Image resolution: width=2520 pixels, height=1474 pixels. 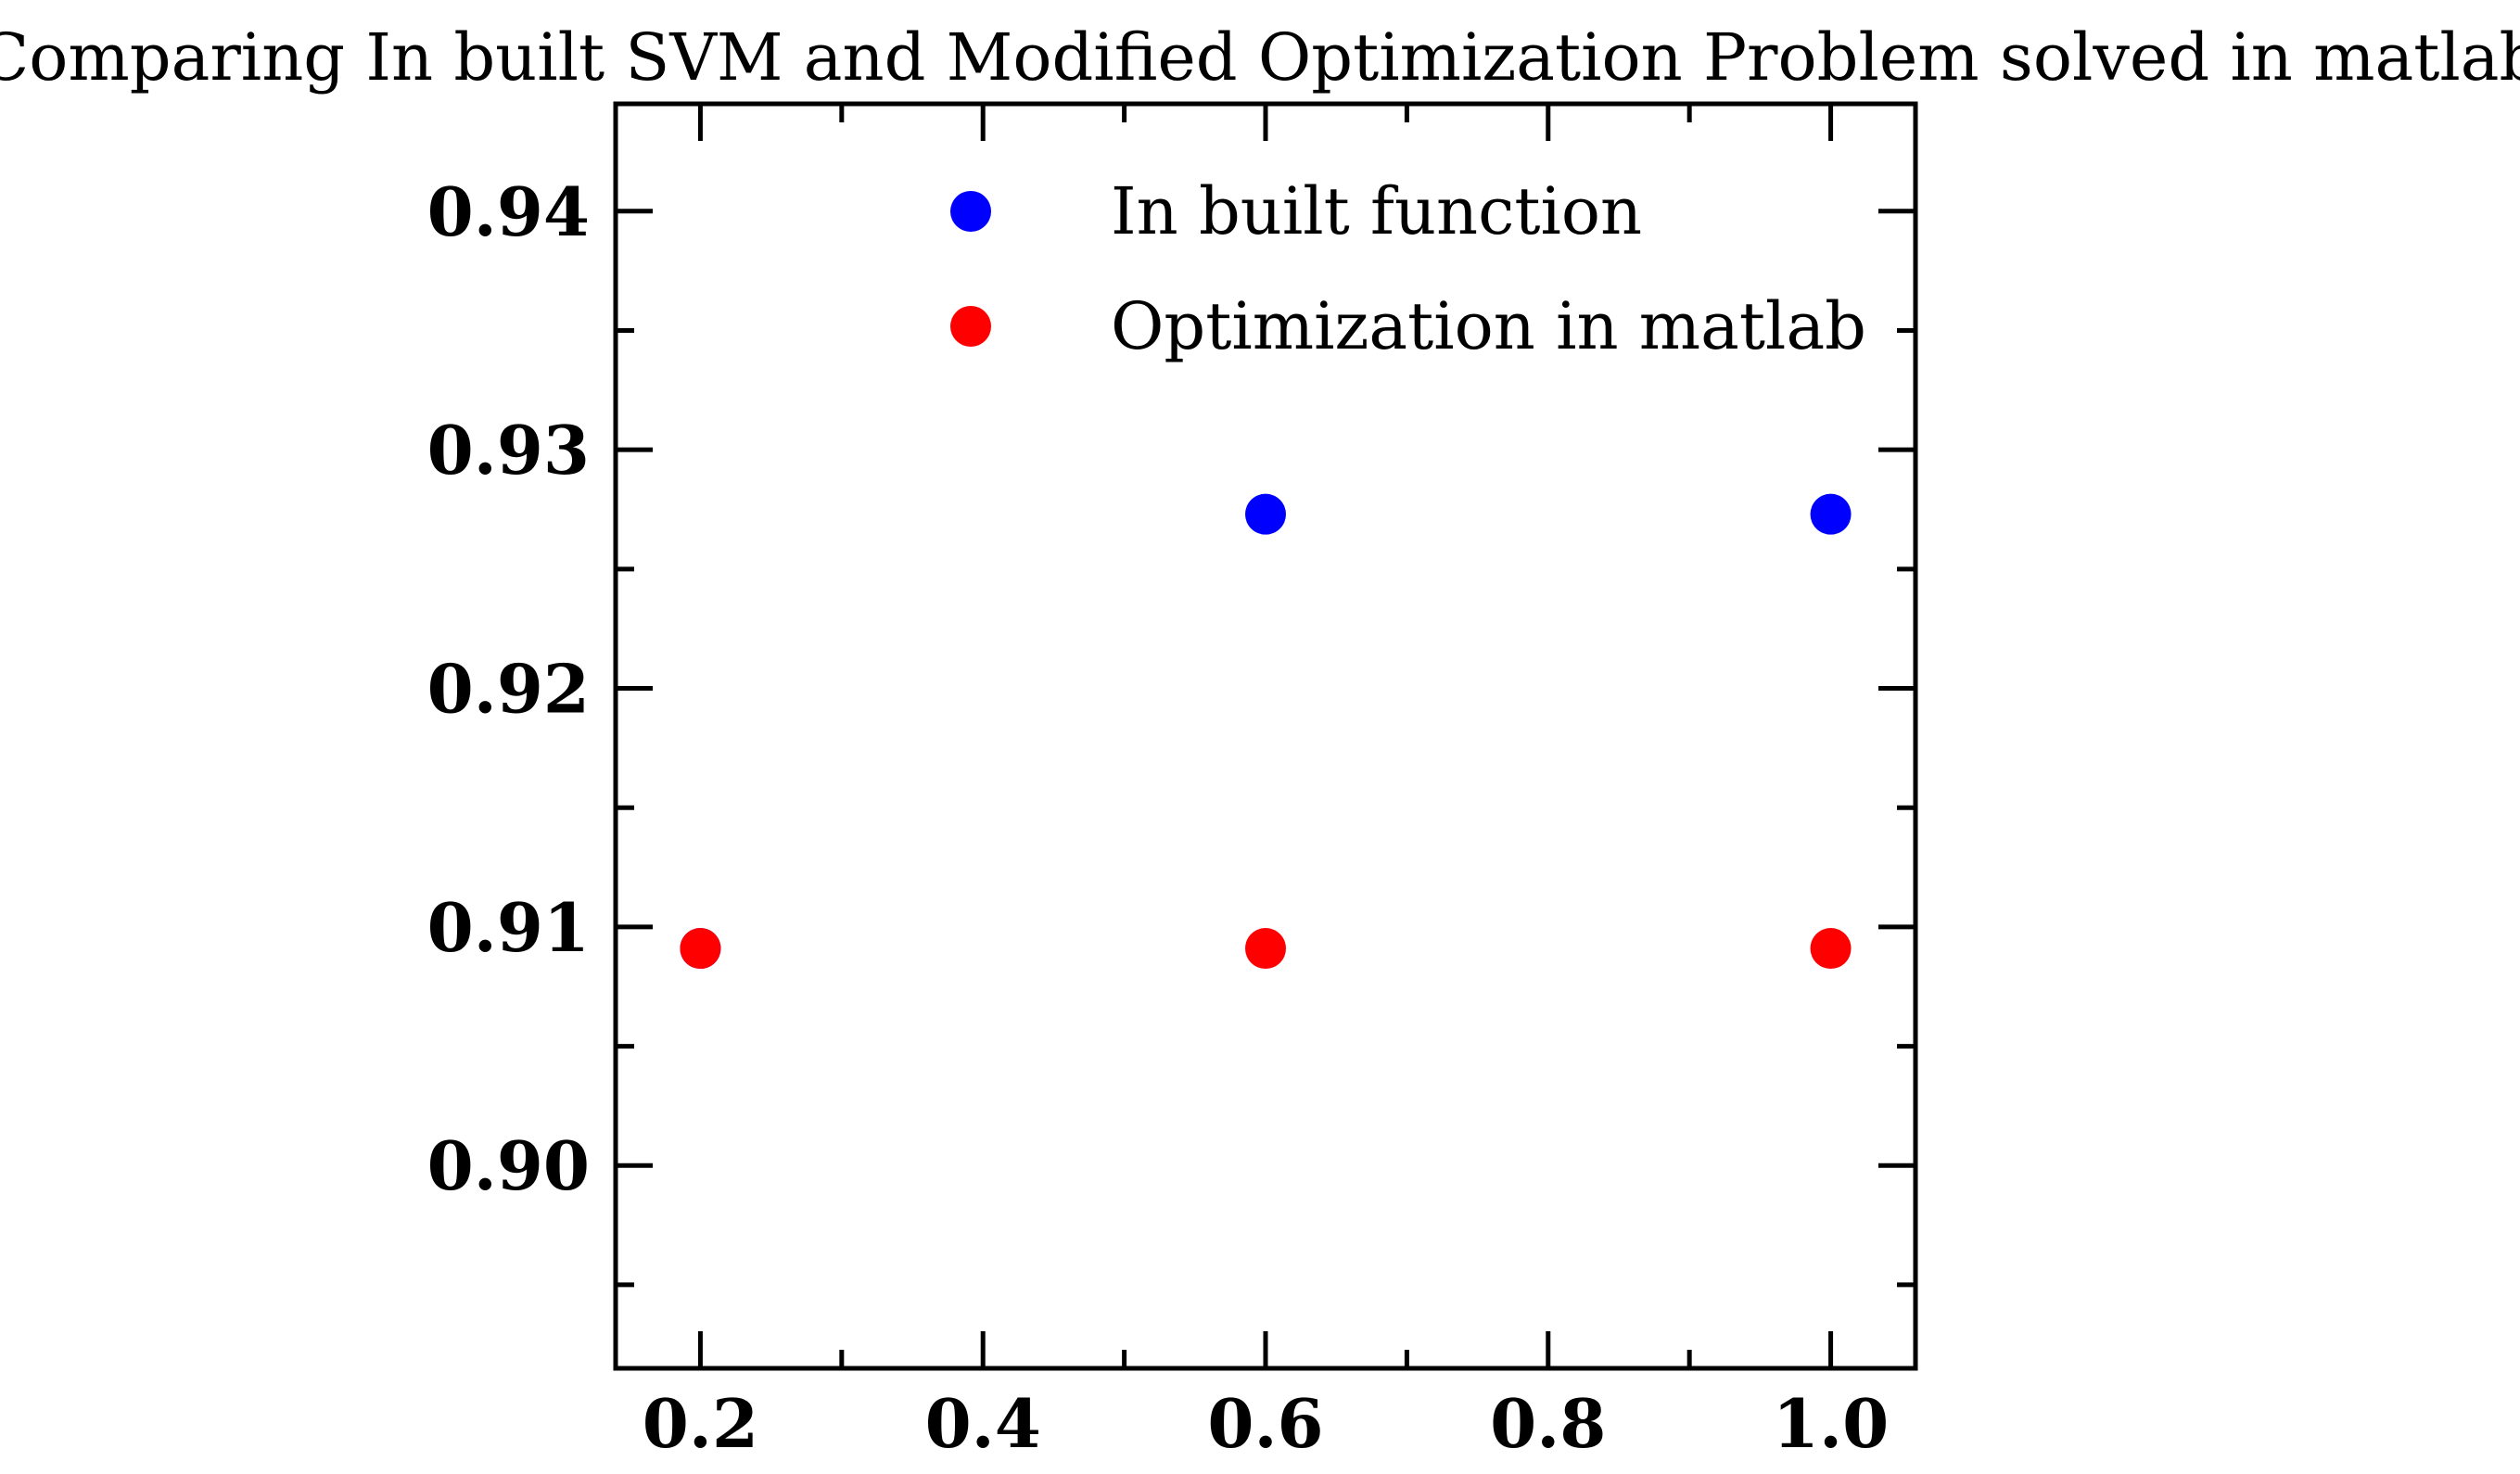 I want to click on x-tick-label: 0.2, so click(x=700, y=1424).